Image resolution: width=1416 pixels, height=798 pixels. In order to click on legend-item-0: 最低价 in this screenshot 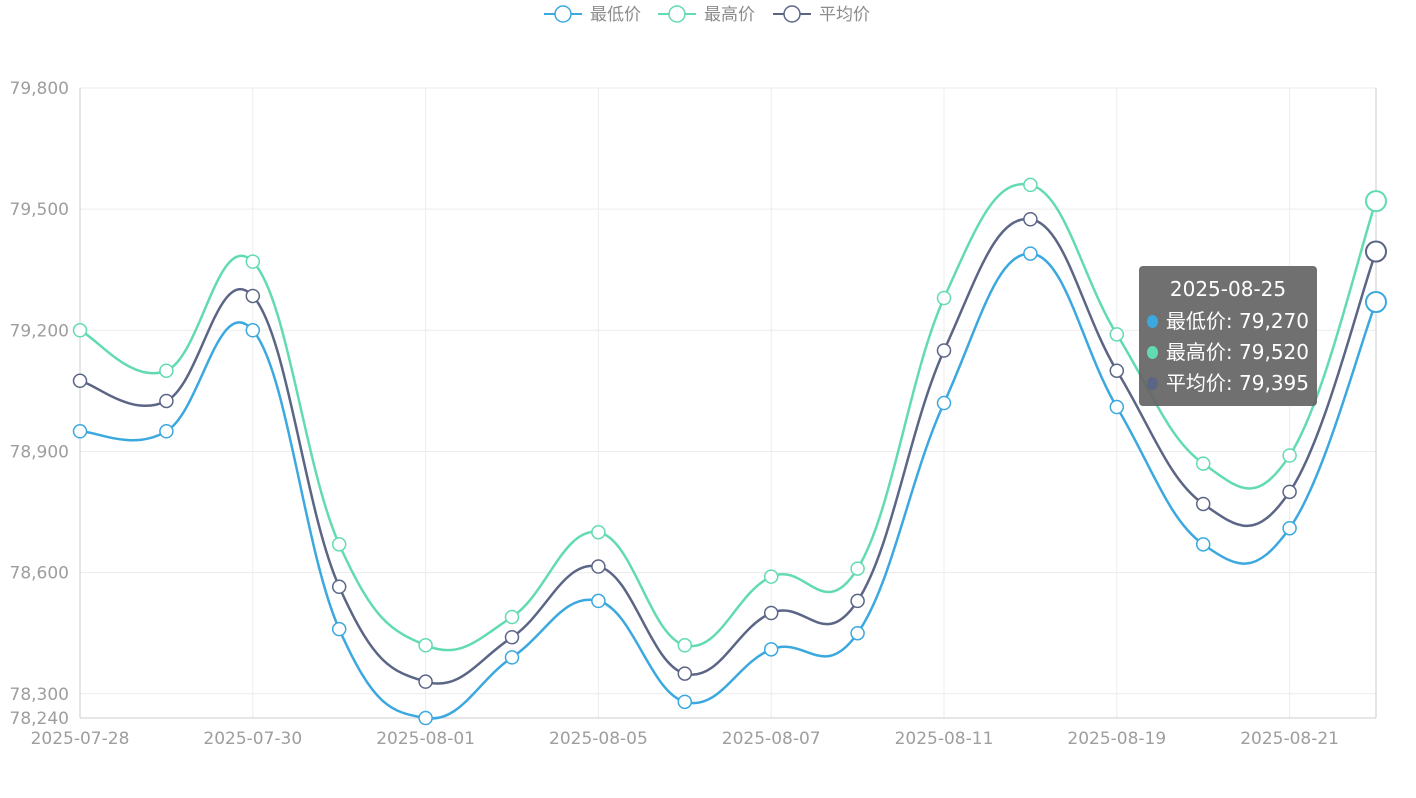, I will do `click(592, 15)`.